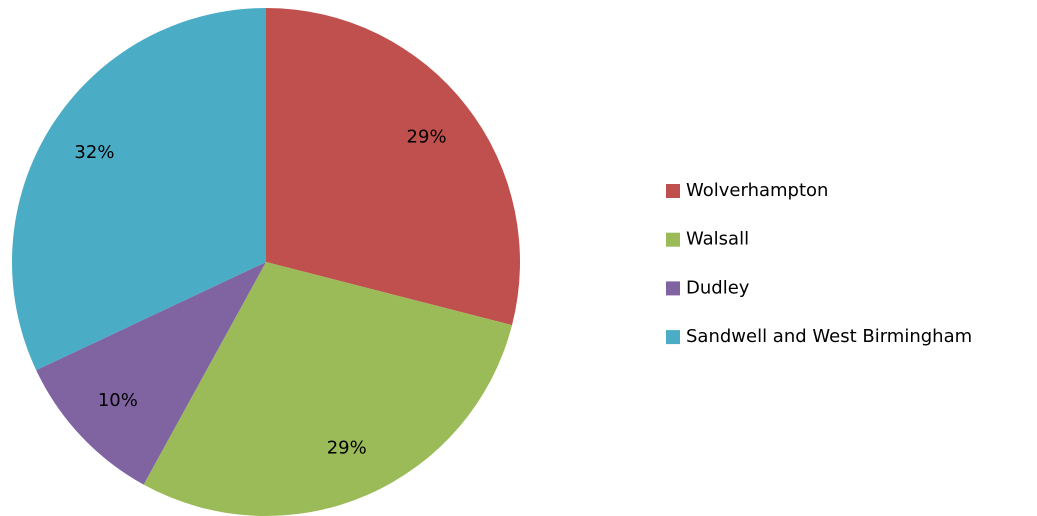 Image resolution: width=1037 pixels, height=516 pixels. Describe the element at coordinates (829, 336) in the screenshot. I see `legend-label: Sandwell and West Birmingham` at that location.